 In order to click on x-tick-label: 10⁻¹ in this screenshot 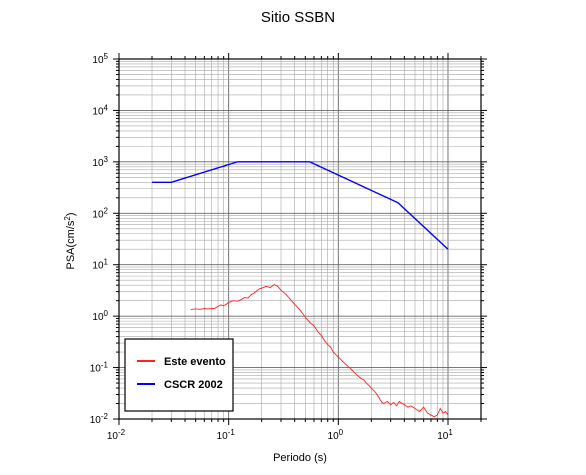, I will do `click(226, 435)`.